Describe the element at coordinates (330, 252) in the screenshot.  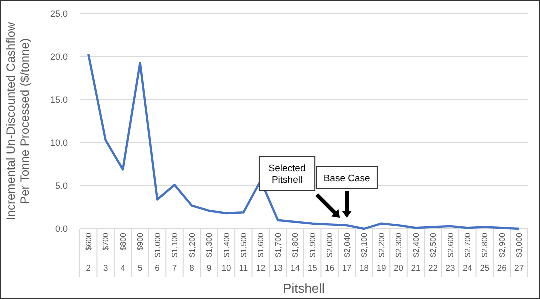
I see `x-tick-label: $2,000 16` at that location.